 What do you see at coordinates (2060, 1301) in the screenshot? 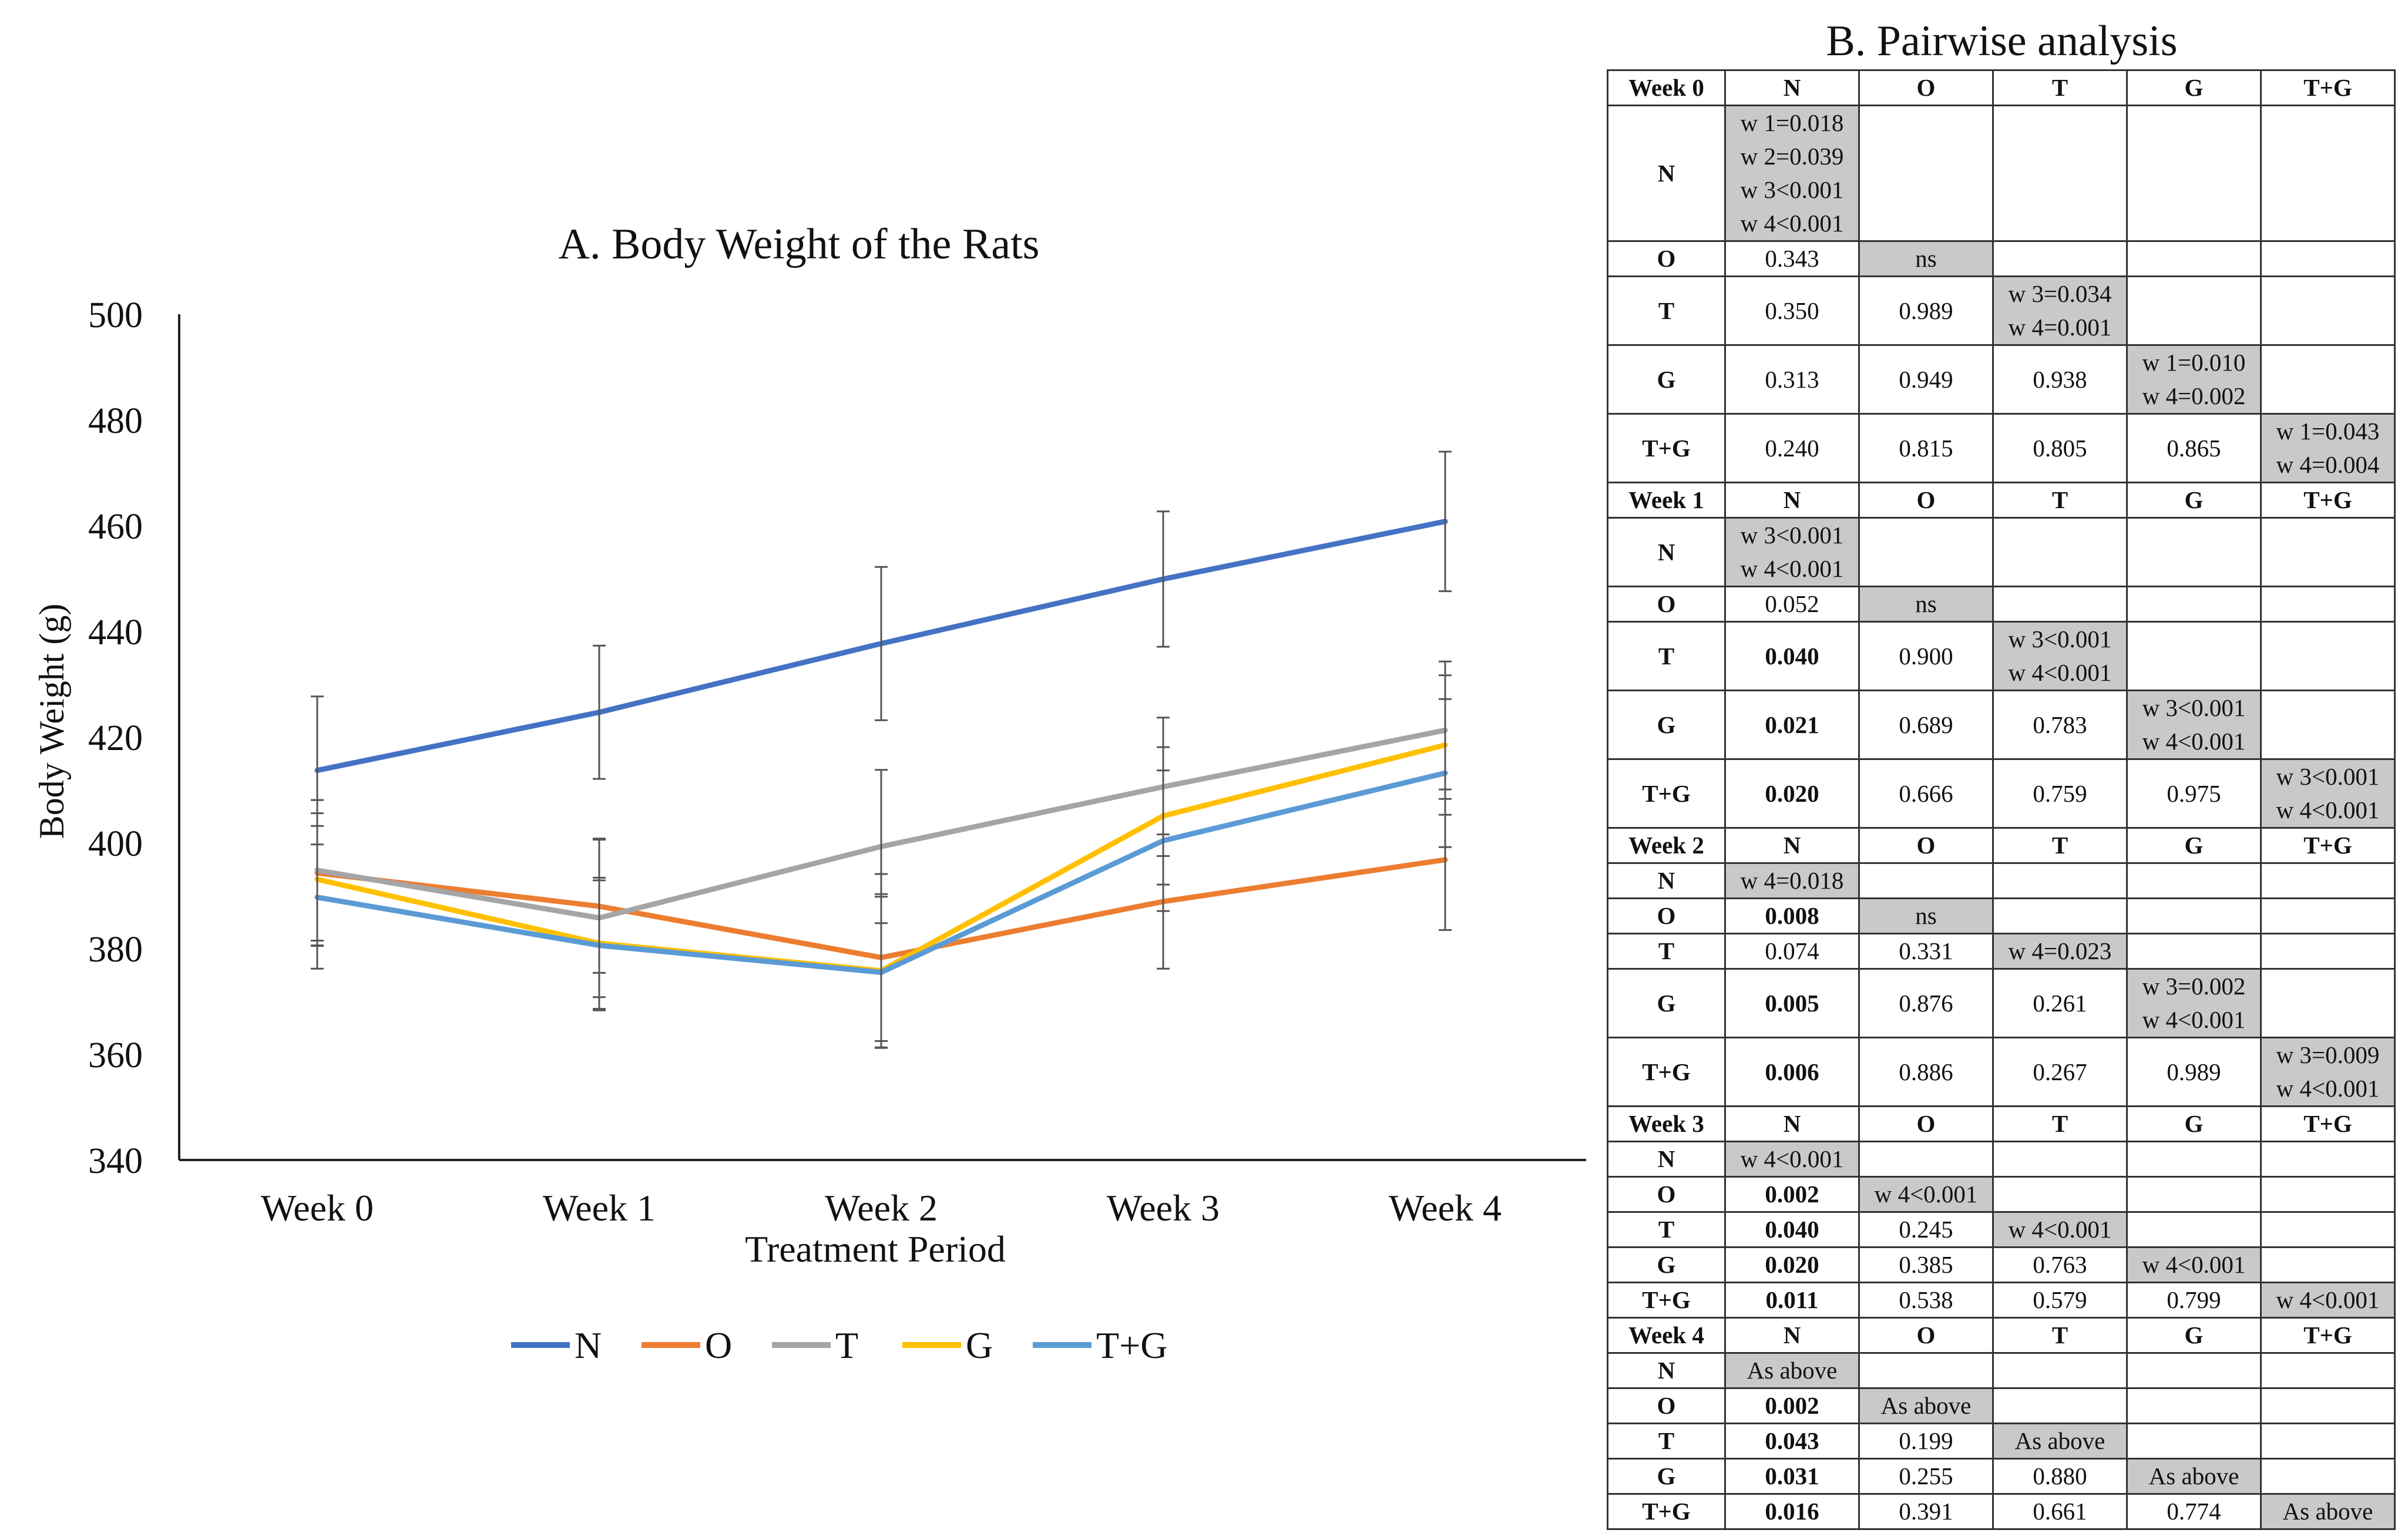
I see `p-value-cell: 0.579` at bounding box center [2060, 1301].